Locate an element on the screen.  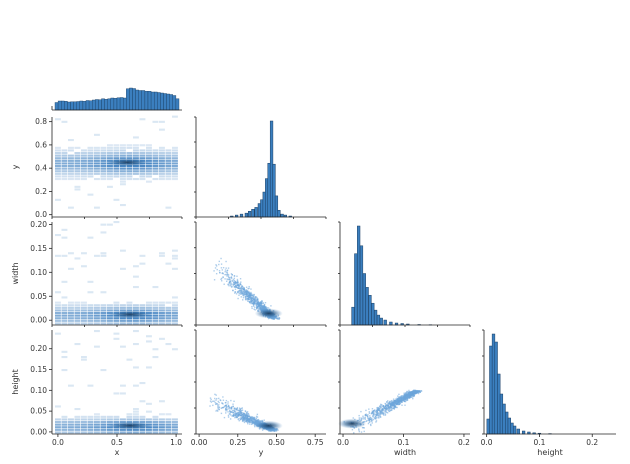
x-tick-label: 0.2 is located at coordinates (464, 442).